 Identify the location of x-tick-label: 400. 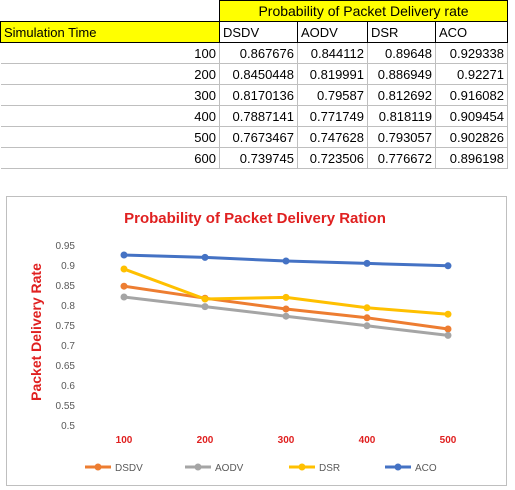
(367, 440).